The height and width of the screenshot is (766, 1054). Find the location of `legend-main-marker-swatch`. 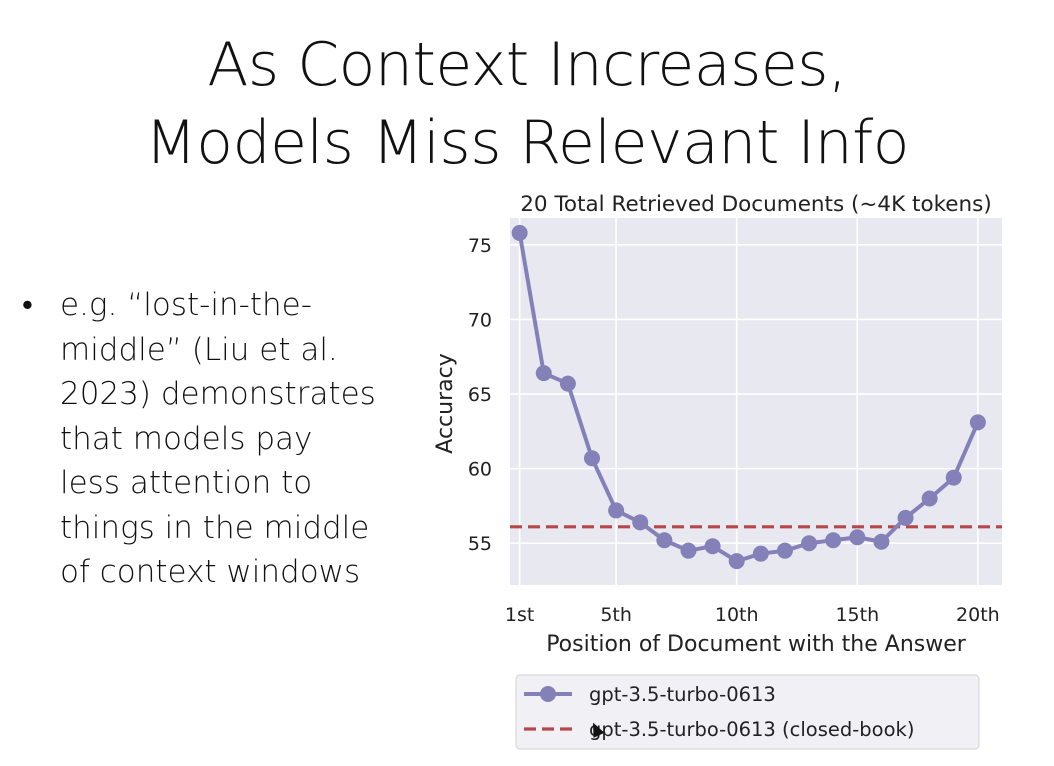

legend-main-marker-swatch is located at coordinates (548, 694).